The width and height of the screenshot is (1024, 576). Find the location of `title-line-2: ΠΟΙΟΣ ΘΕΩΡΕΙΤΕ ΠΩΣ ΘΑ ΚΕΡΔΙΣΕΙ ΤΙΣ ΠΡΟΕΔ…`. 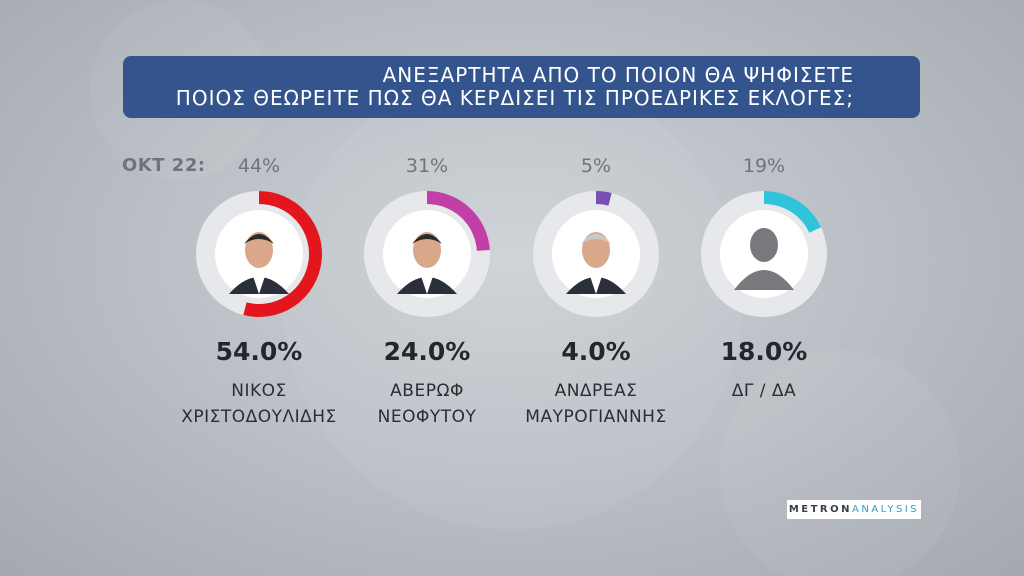

title-line-2: ΠΟΙΟΣ ΘΕΩΡΕΙΤΕ ΠΩΣ ΘΑ ΚΕΡΔΙΣΕΙ ΤΙΣ ΠΡΟΕΔ… is located at coordinates (514, 98).